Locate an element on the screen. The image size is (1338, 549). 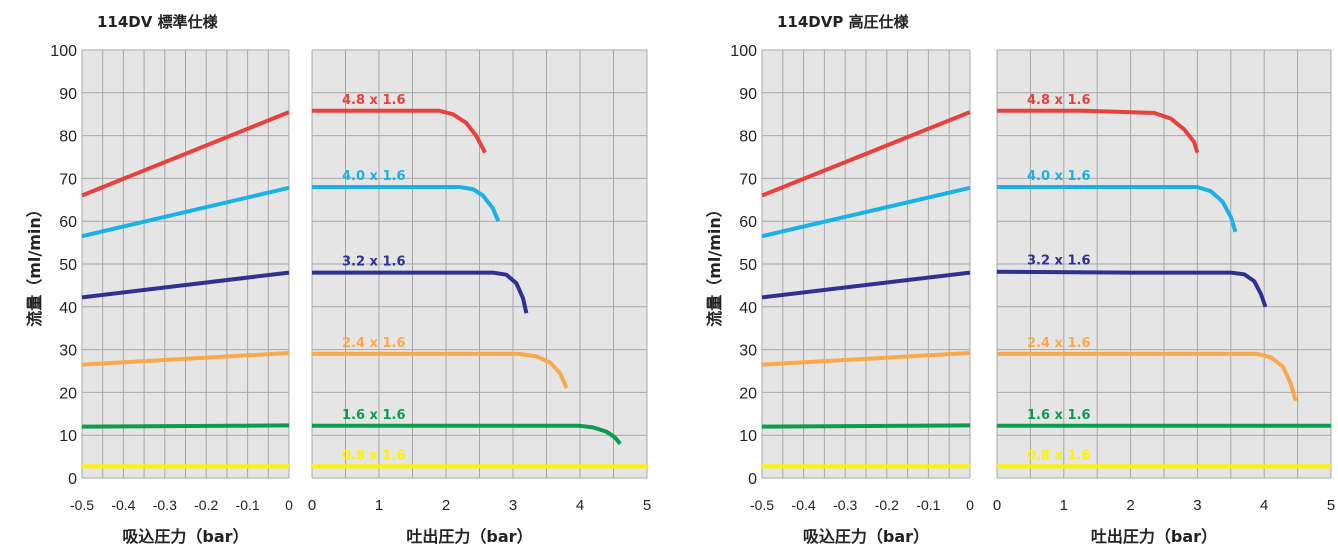
chart-title: 114DV 標準仕様 is located at coordinates (158, 22).